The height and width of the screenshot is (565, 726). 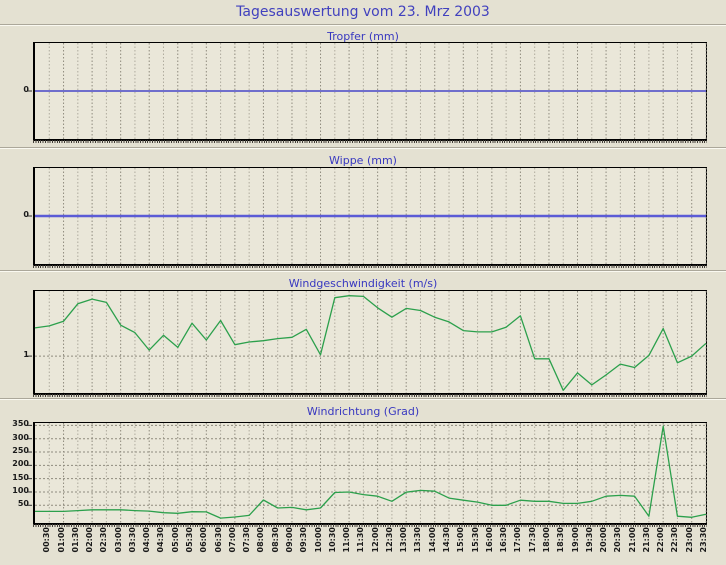 What do you see at coordinates (332, 540) in the screenshot?
I see `x-tick-label: 10:30` at bounding box center [332, 540].